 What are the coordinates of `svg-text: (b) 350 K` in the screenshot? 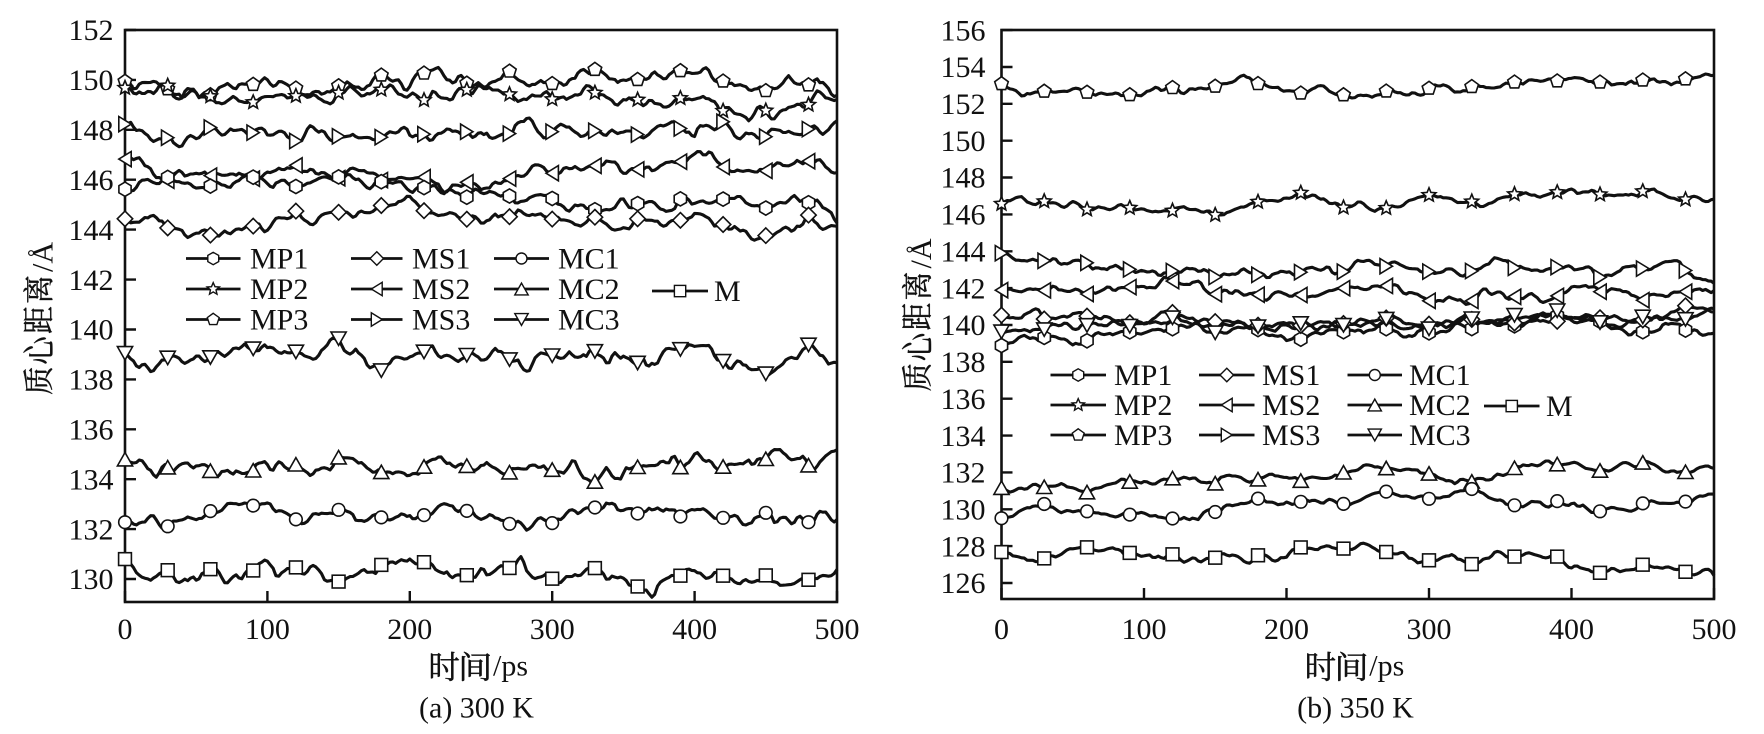 It's located at (1355, 708).